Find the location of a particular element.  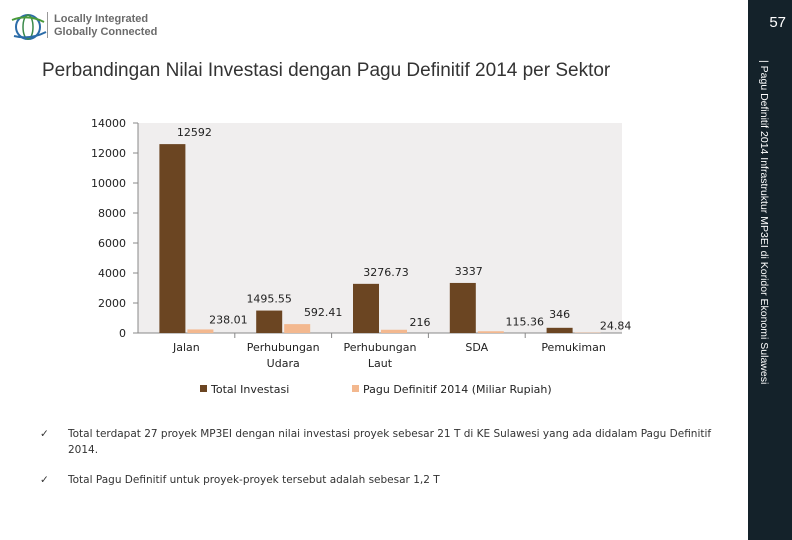

x-tick-label: Udara is located at coordinates (283, 363).